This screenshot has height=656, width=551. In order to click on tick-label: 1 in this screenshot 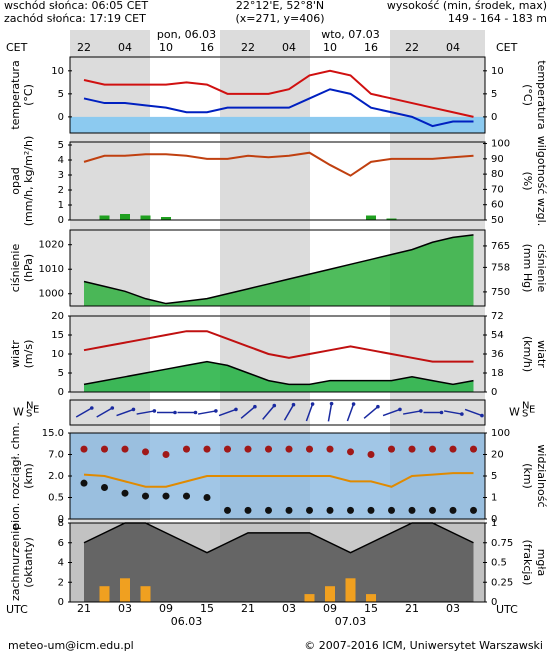, I will do `click(494, 498)`.